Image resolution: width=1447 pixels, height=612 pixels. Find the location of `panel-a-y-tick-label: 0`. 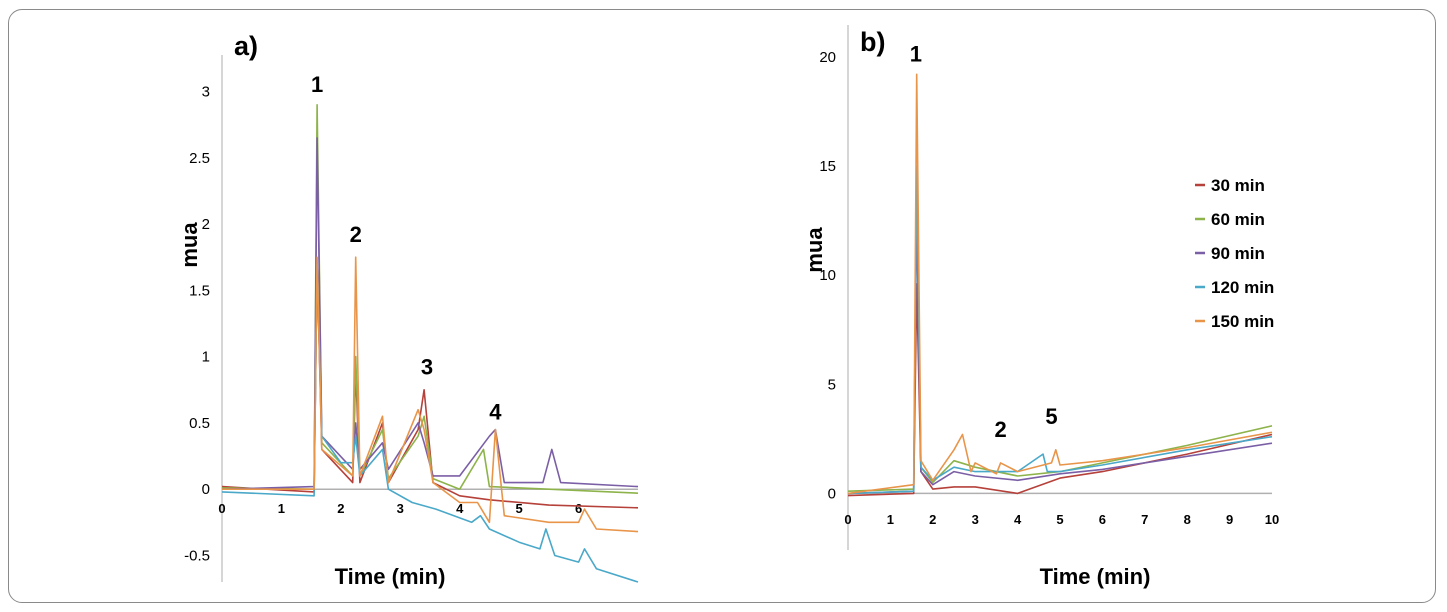

panel-a-y-tick-label: 0 is located at coordinates (206, 489).